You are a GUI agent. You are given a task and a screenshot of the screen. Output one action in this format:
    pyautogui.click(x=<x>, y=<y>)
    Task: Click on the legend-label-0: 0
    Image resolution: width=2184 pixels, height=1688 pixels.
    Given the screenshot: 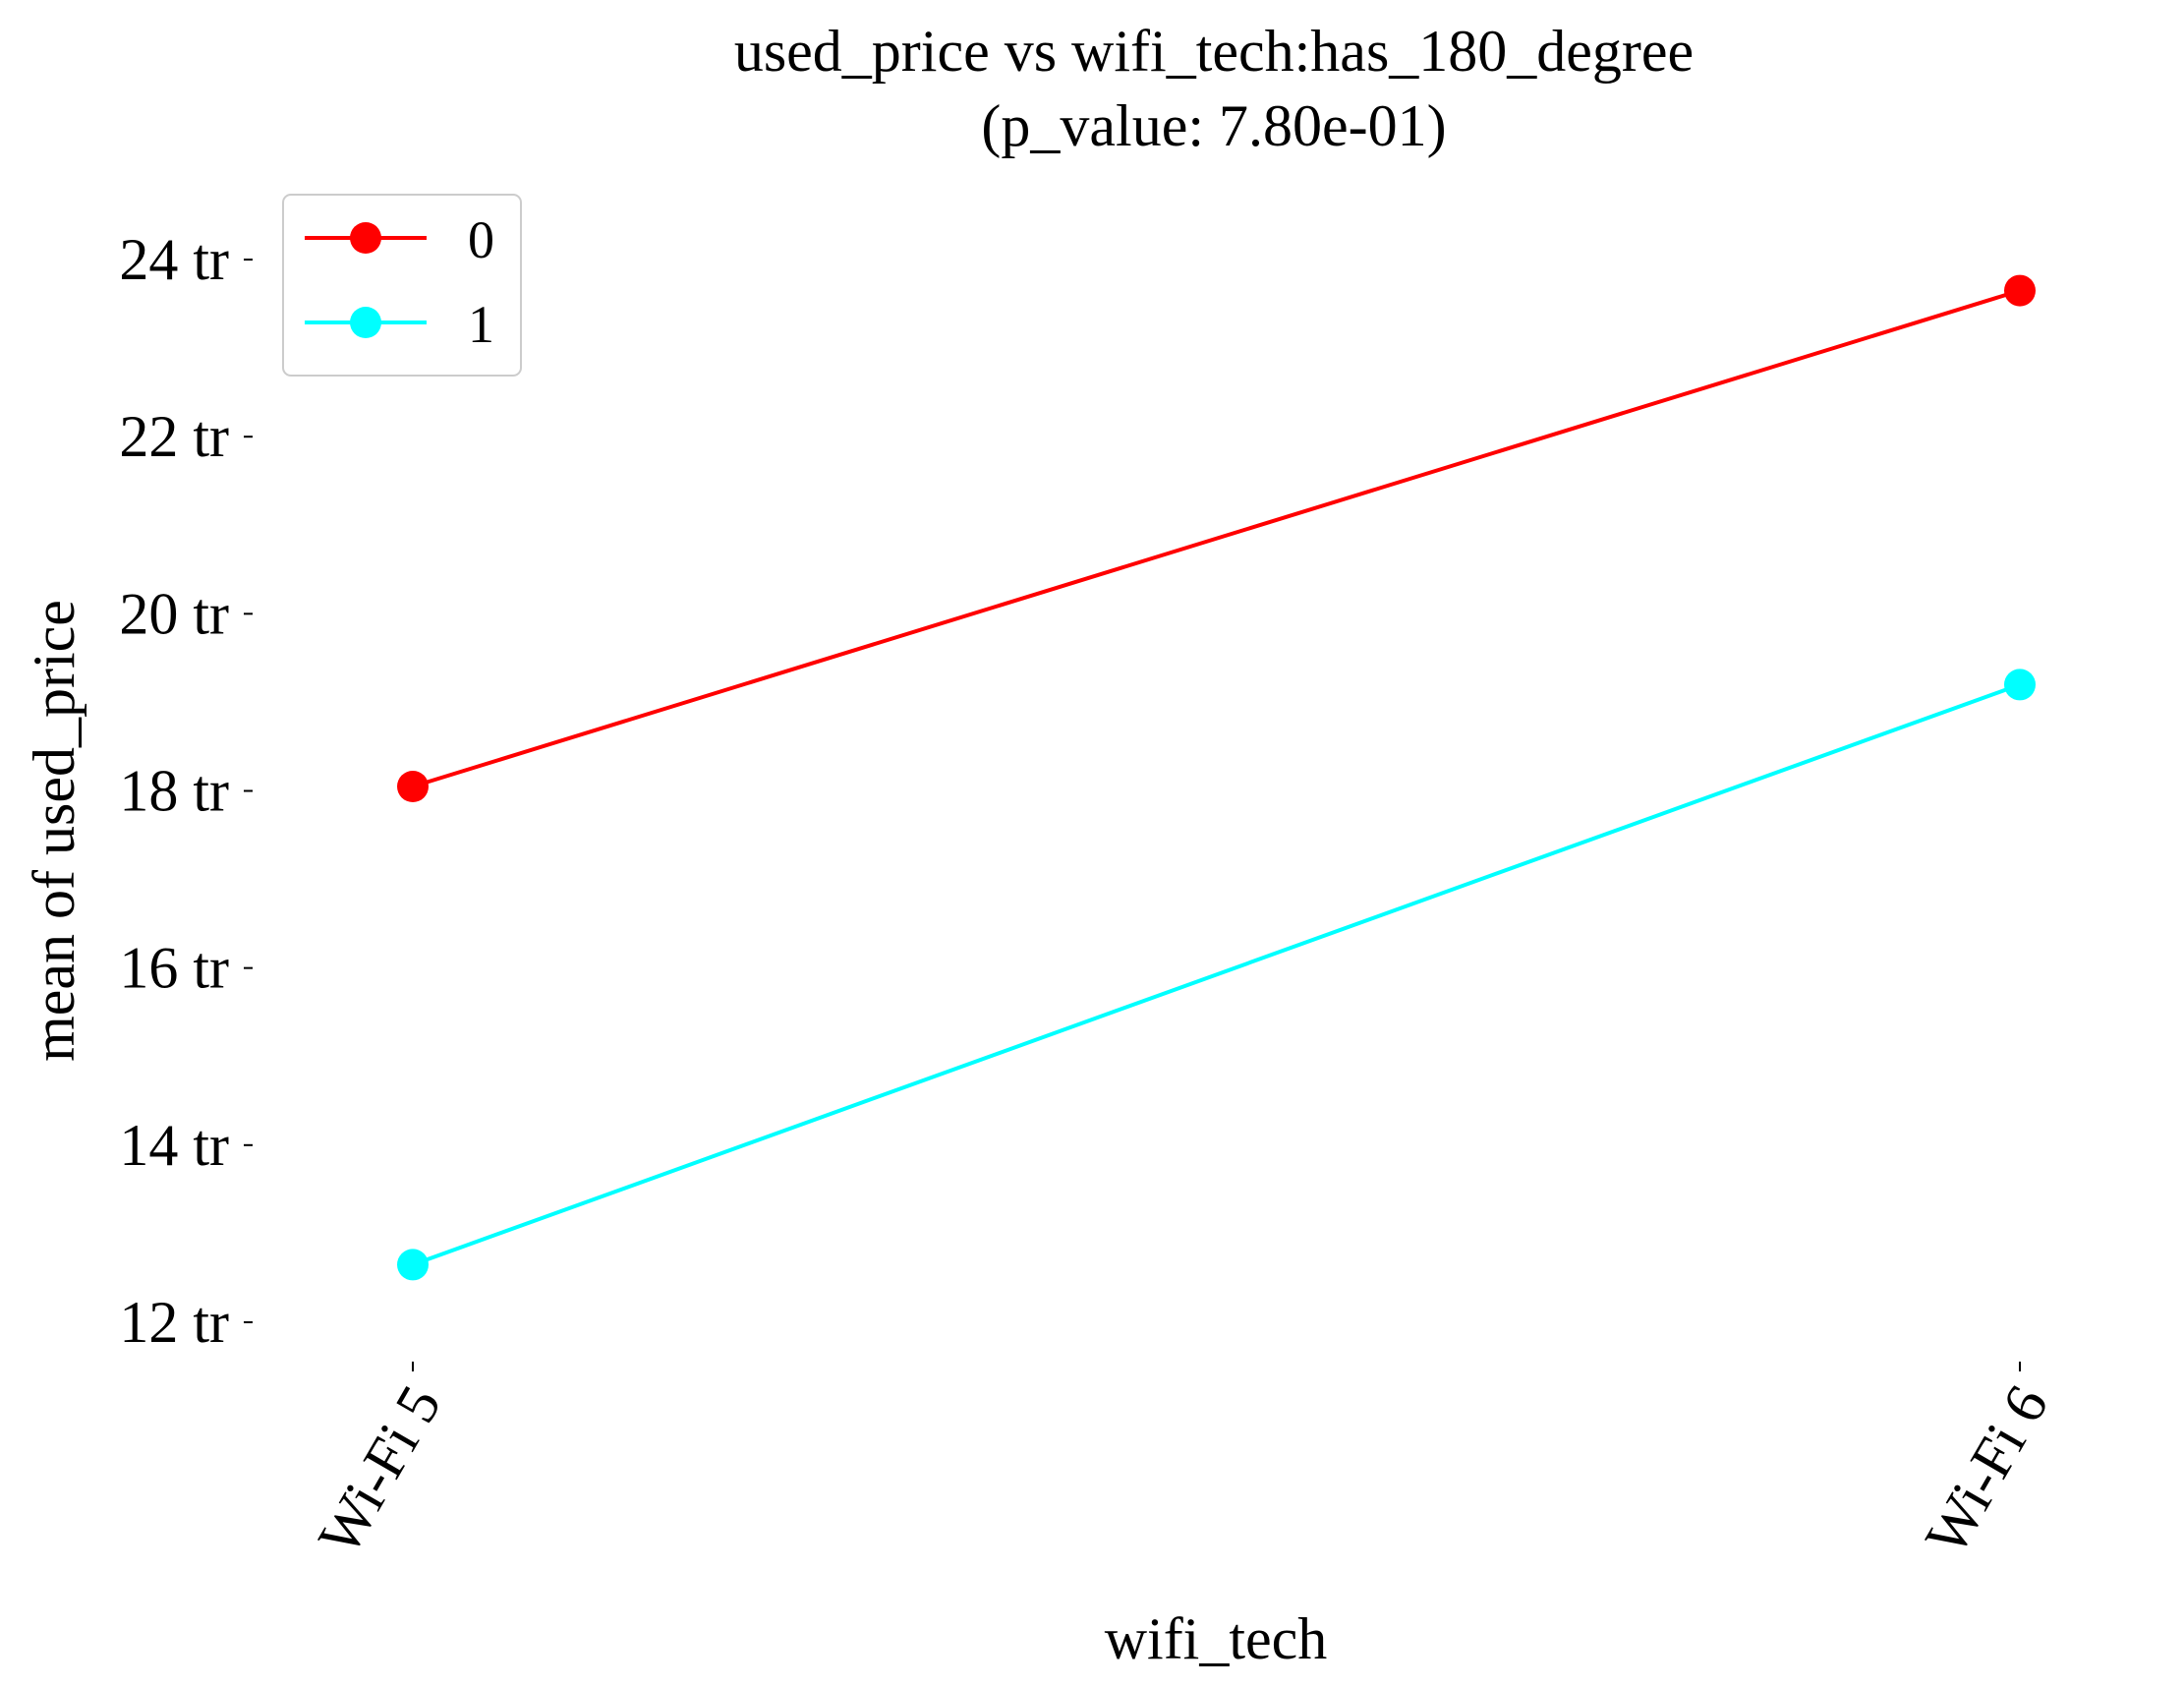 What is the action you would take?
    pyautogui.click(x=481, y=239)
    